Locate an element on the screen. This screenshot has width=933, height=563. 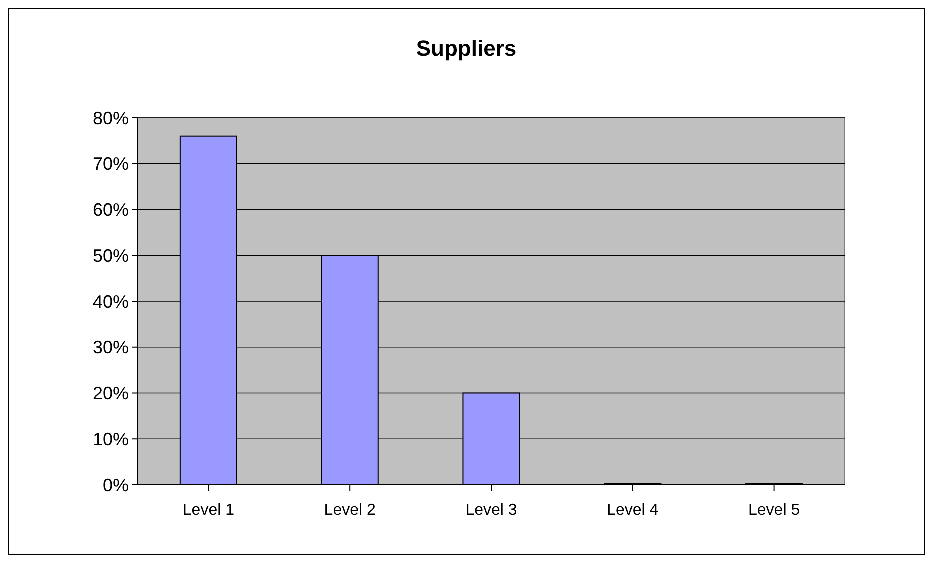
y-tick-label: 30% is located at coordinates (110, 348).